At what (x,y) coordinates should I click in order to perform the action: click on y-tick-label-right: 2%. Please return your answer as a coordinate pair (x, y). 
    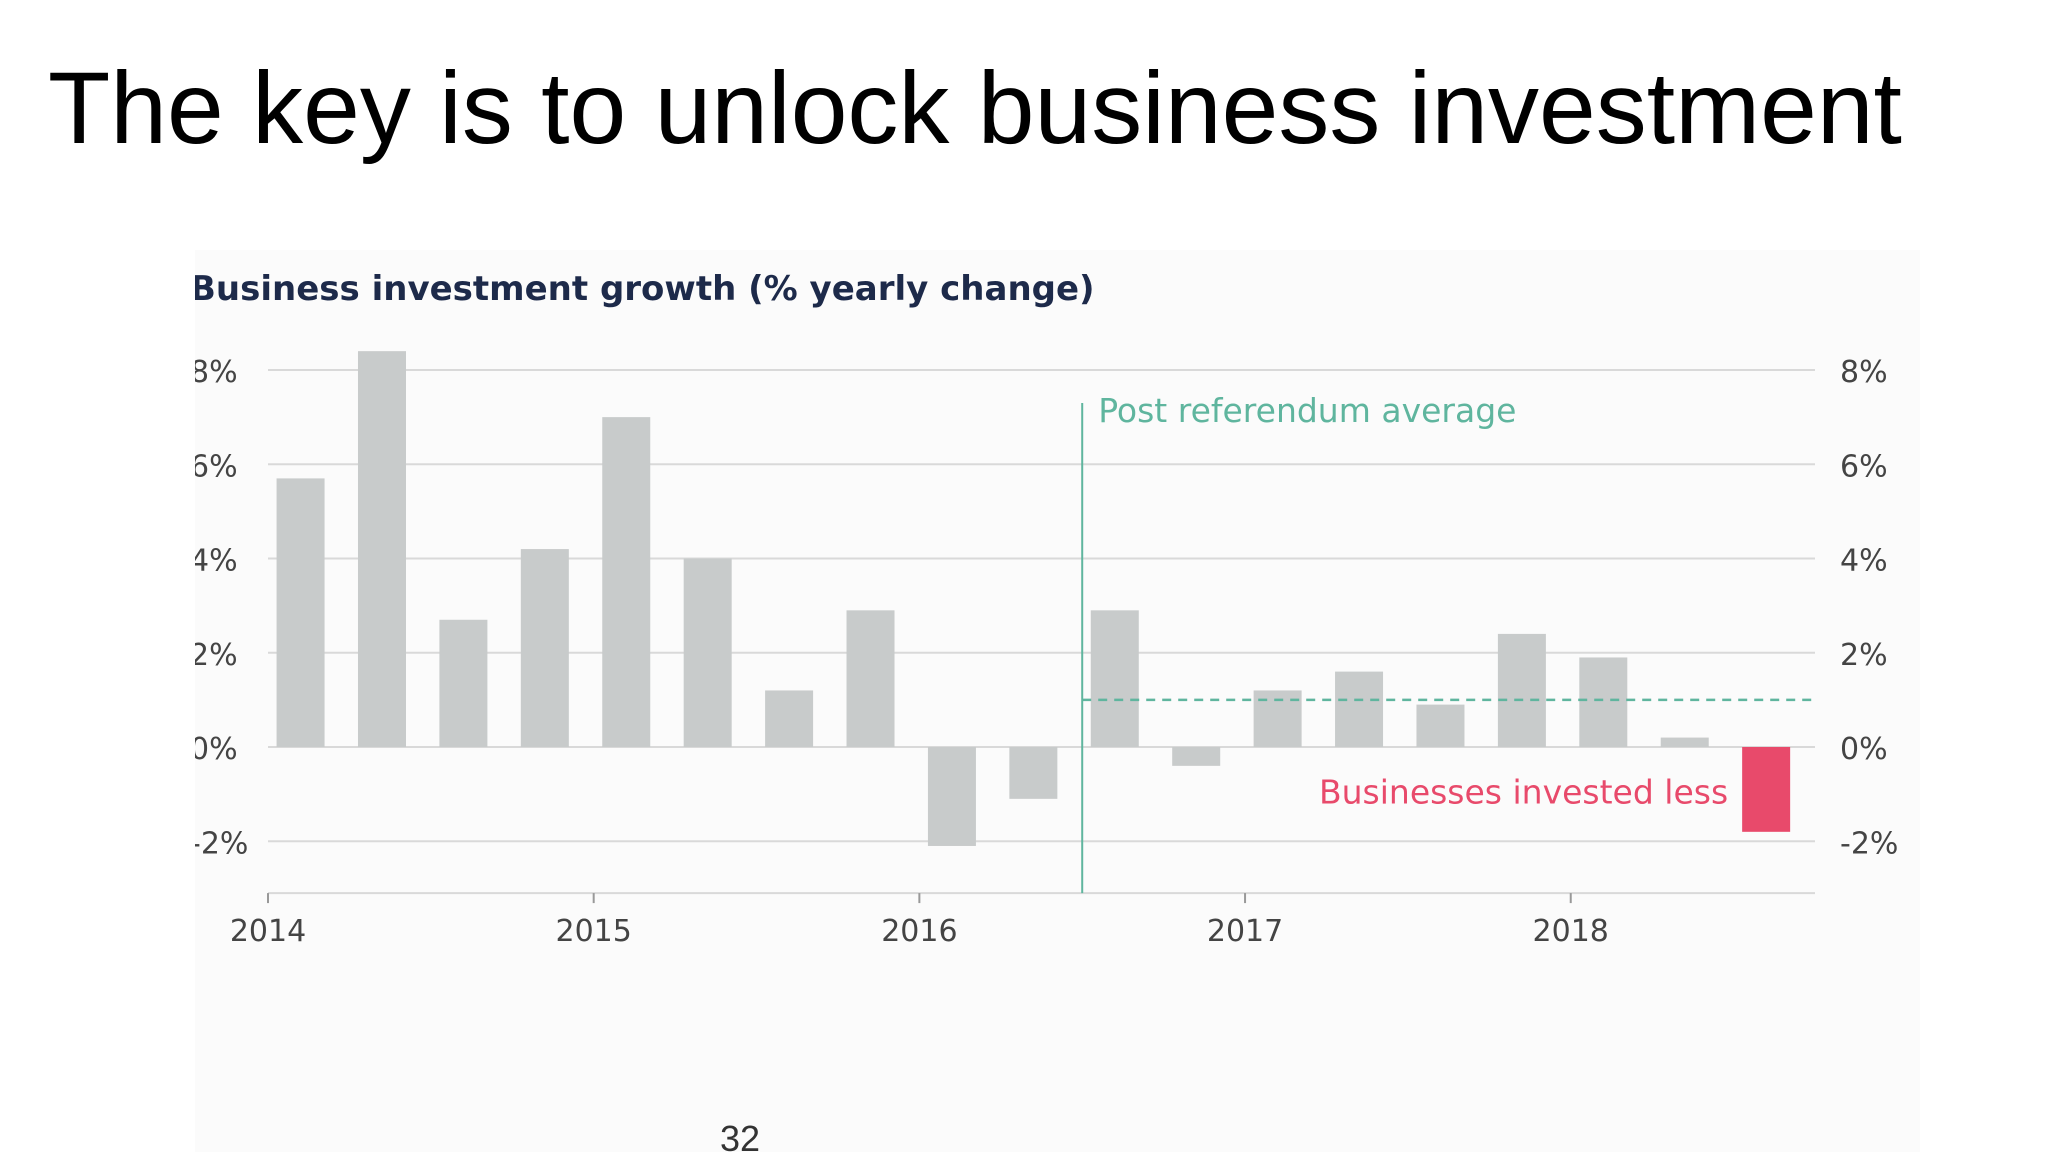
    Looking at the image, I should click on (1864, 655).